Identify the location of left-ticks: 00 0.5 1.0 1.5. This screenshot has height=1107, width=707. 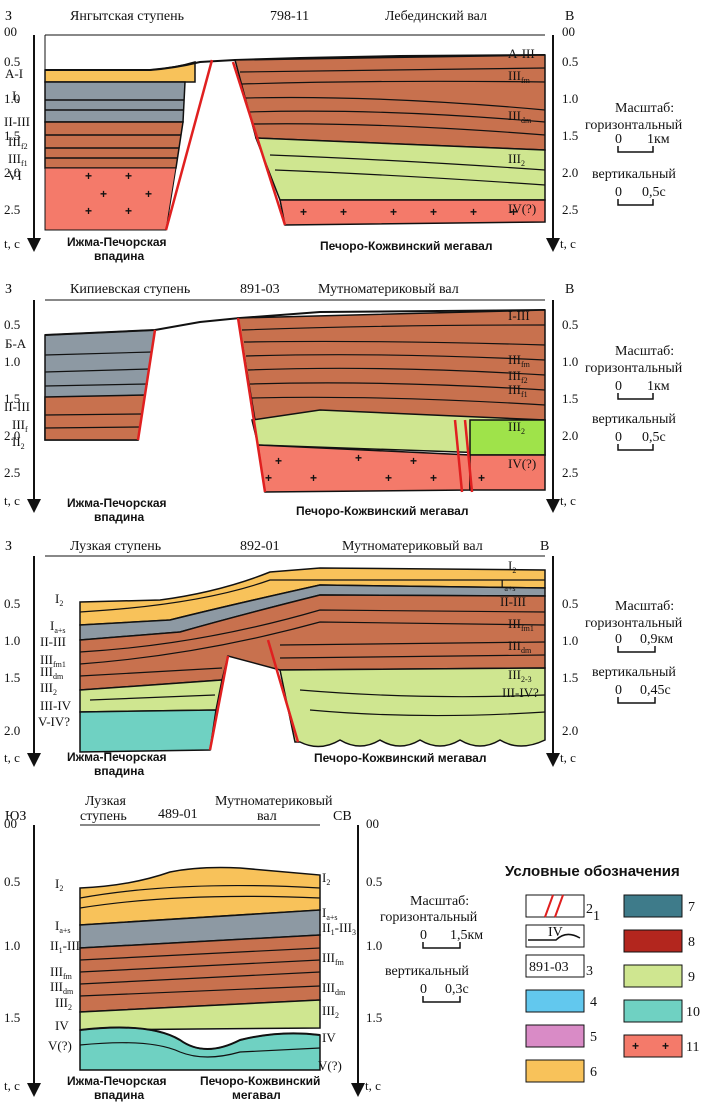
(12, 920).